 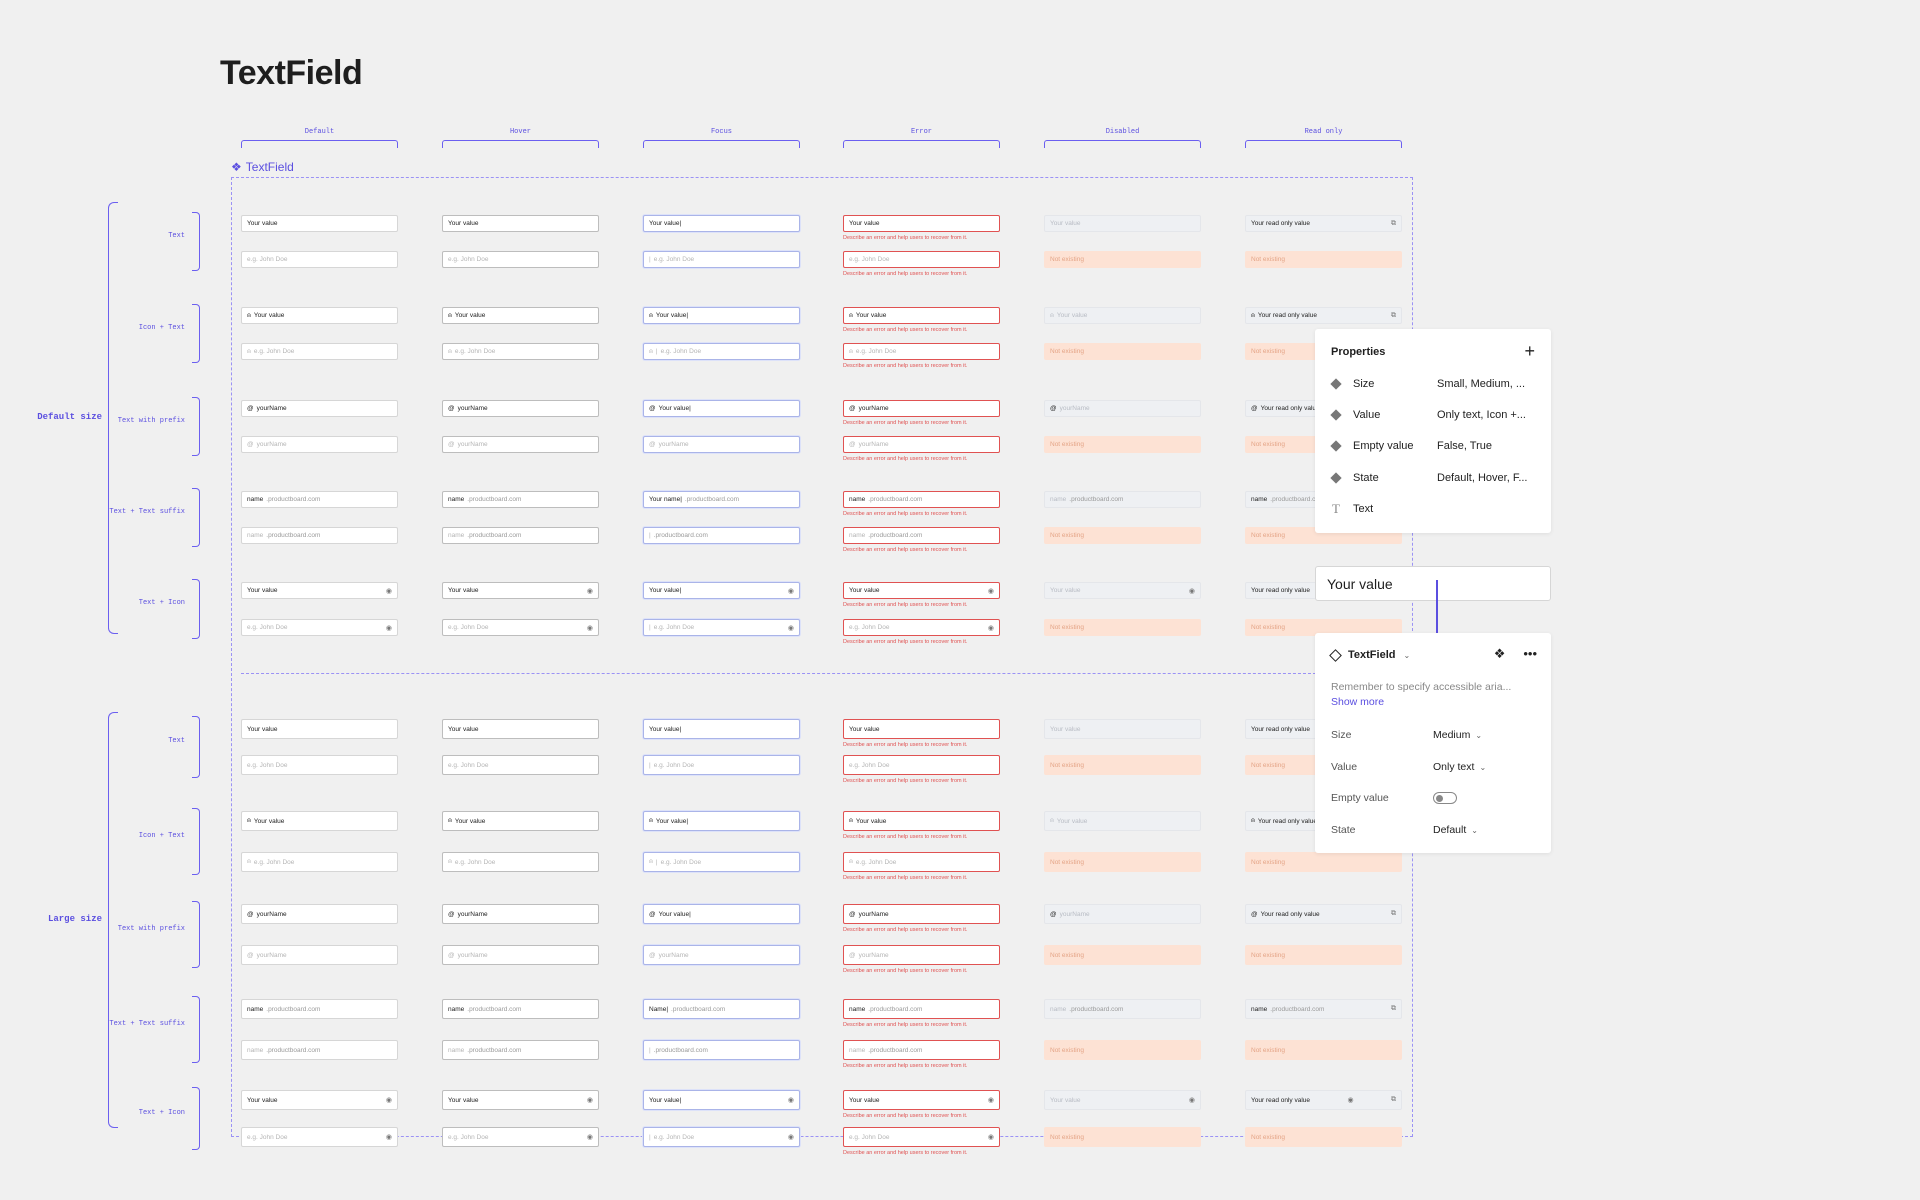 What do you see at coordinates (1457, 735) in the screenshot?
I see `size-dropdown: Medium ⌄` at bounding box center [1457, 735].